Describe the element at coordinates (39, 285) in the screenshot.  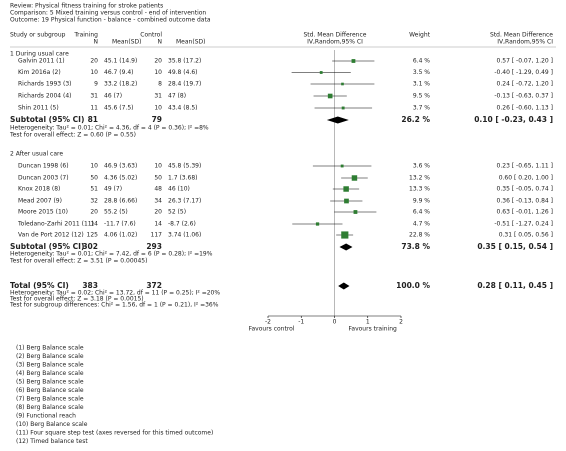
I see `total-label: Total (95% CI)` at that location.